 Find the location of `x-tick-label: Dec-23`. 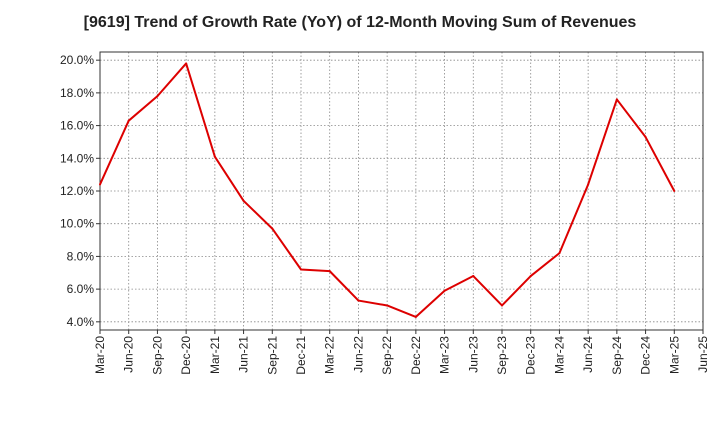

x-tick-label: Dec-23 is located at coordinates (531, 355).